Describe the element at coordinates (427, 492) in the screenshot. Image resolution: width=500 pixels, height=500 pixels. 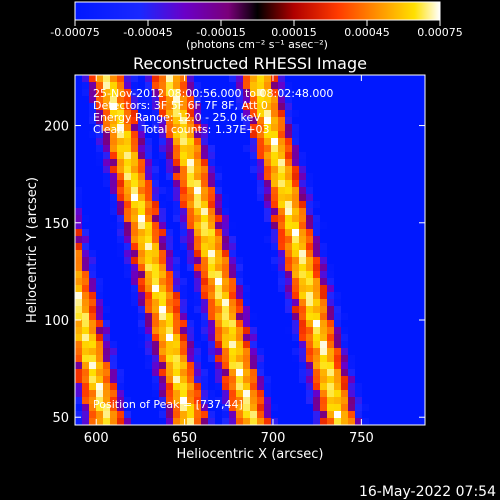
I see `footer-timestamp: 16-May-2022 07:54` at that location.